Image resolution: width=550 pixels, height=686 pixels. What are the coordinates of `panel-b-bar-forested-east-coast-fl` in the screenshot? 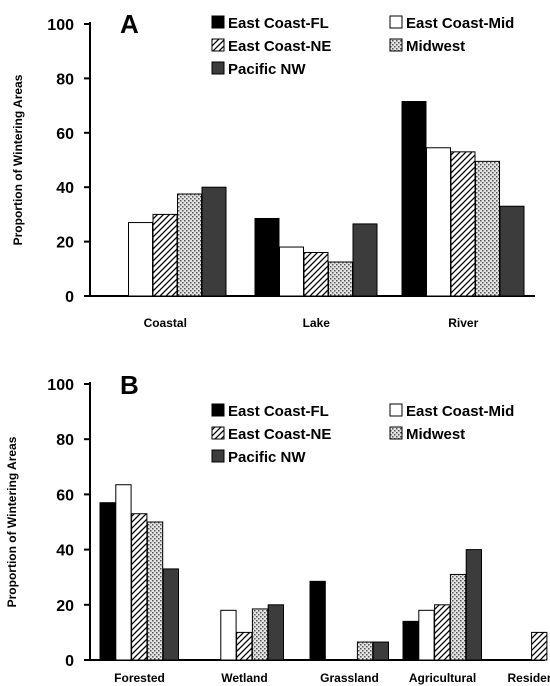 It's located at (107, 581).